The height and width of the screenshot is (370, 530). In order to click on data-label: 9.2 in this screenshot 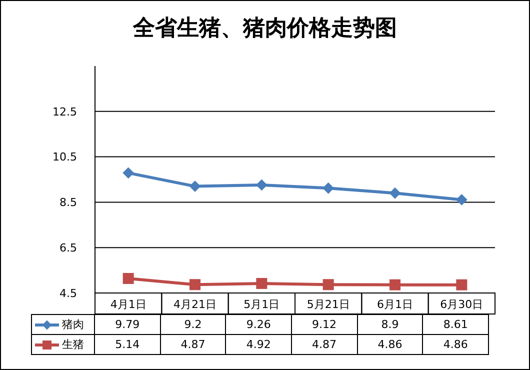, I will do `click(193, 324)`.